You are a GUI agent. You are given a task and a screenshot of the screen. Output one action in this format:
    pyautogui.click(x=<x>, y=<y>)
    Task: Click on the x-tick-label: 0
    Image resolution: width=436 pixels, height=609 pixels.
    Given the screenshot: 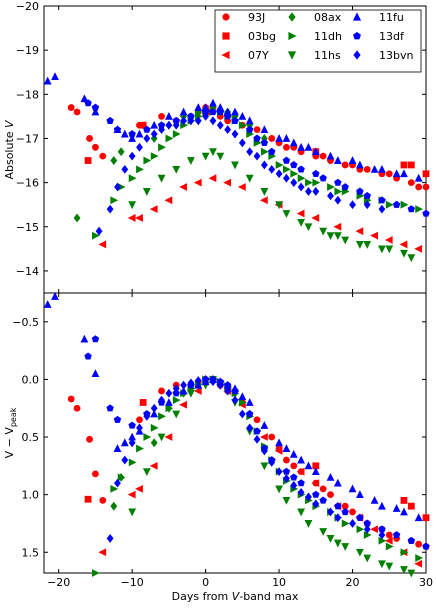 What is the action you would take?
    pyautogui.click(x=205, y=582)
    